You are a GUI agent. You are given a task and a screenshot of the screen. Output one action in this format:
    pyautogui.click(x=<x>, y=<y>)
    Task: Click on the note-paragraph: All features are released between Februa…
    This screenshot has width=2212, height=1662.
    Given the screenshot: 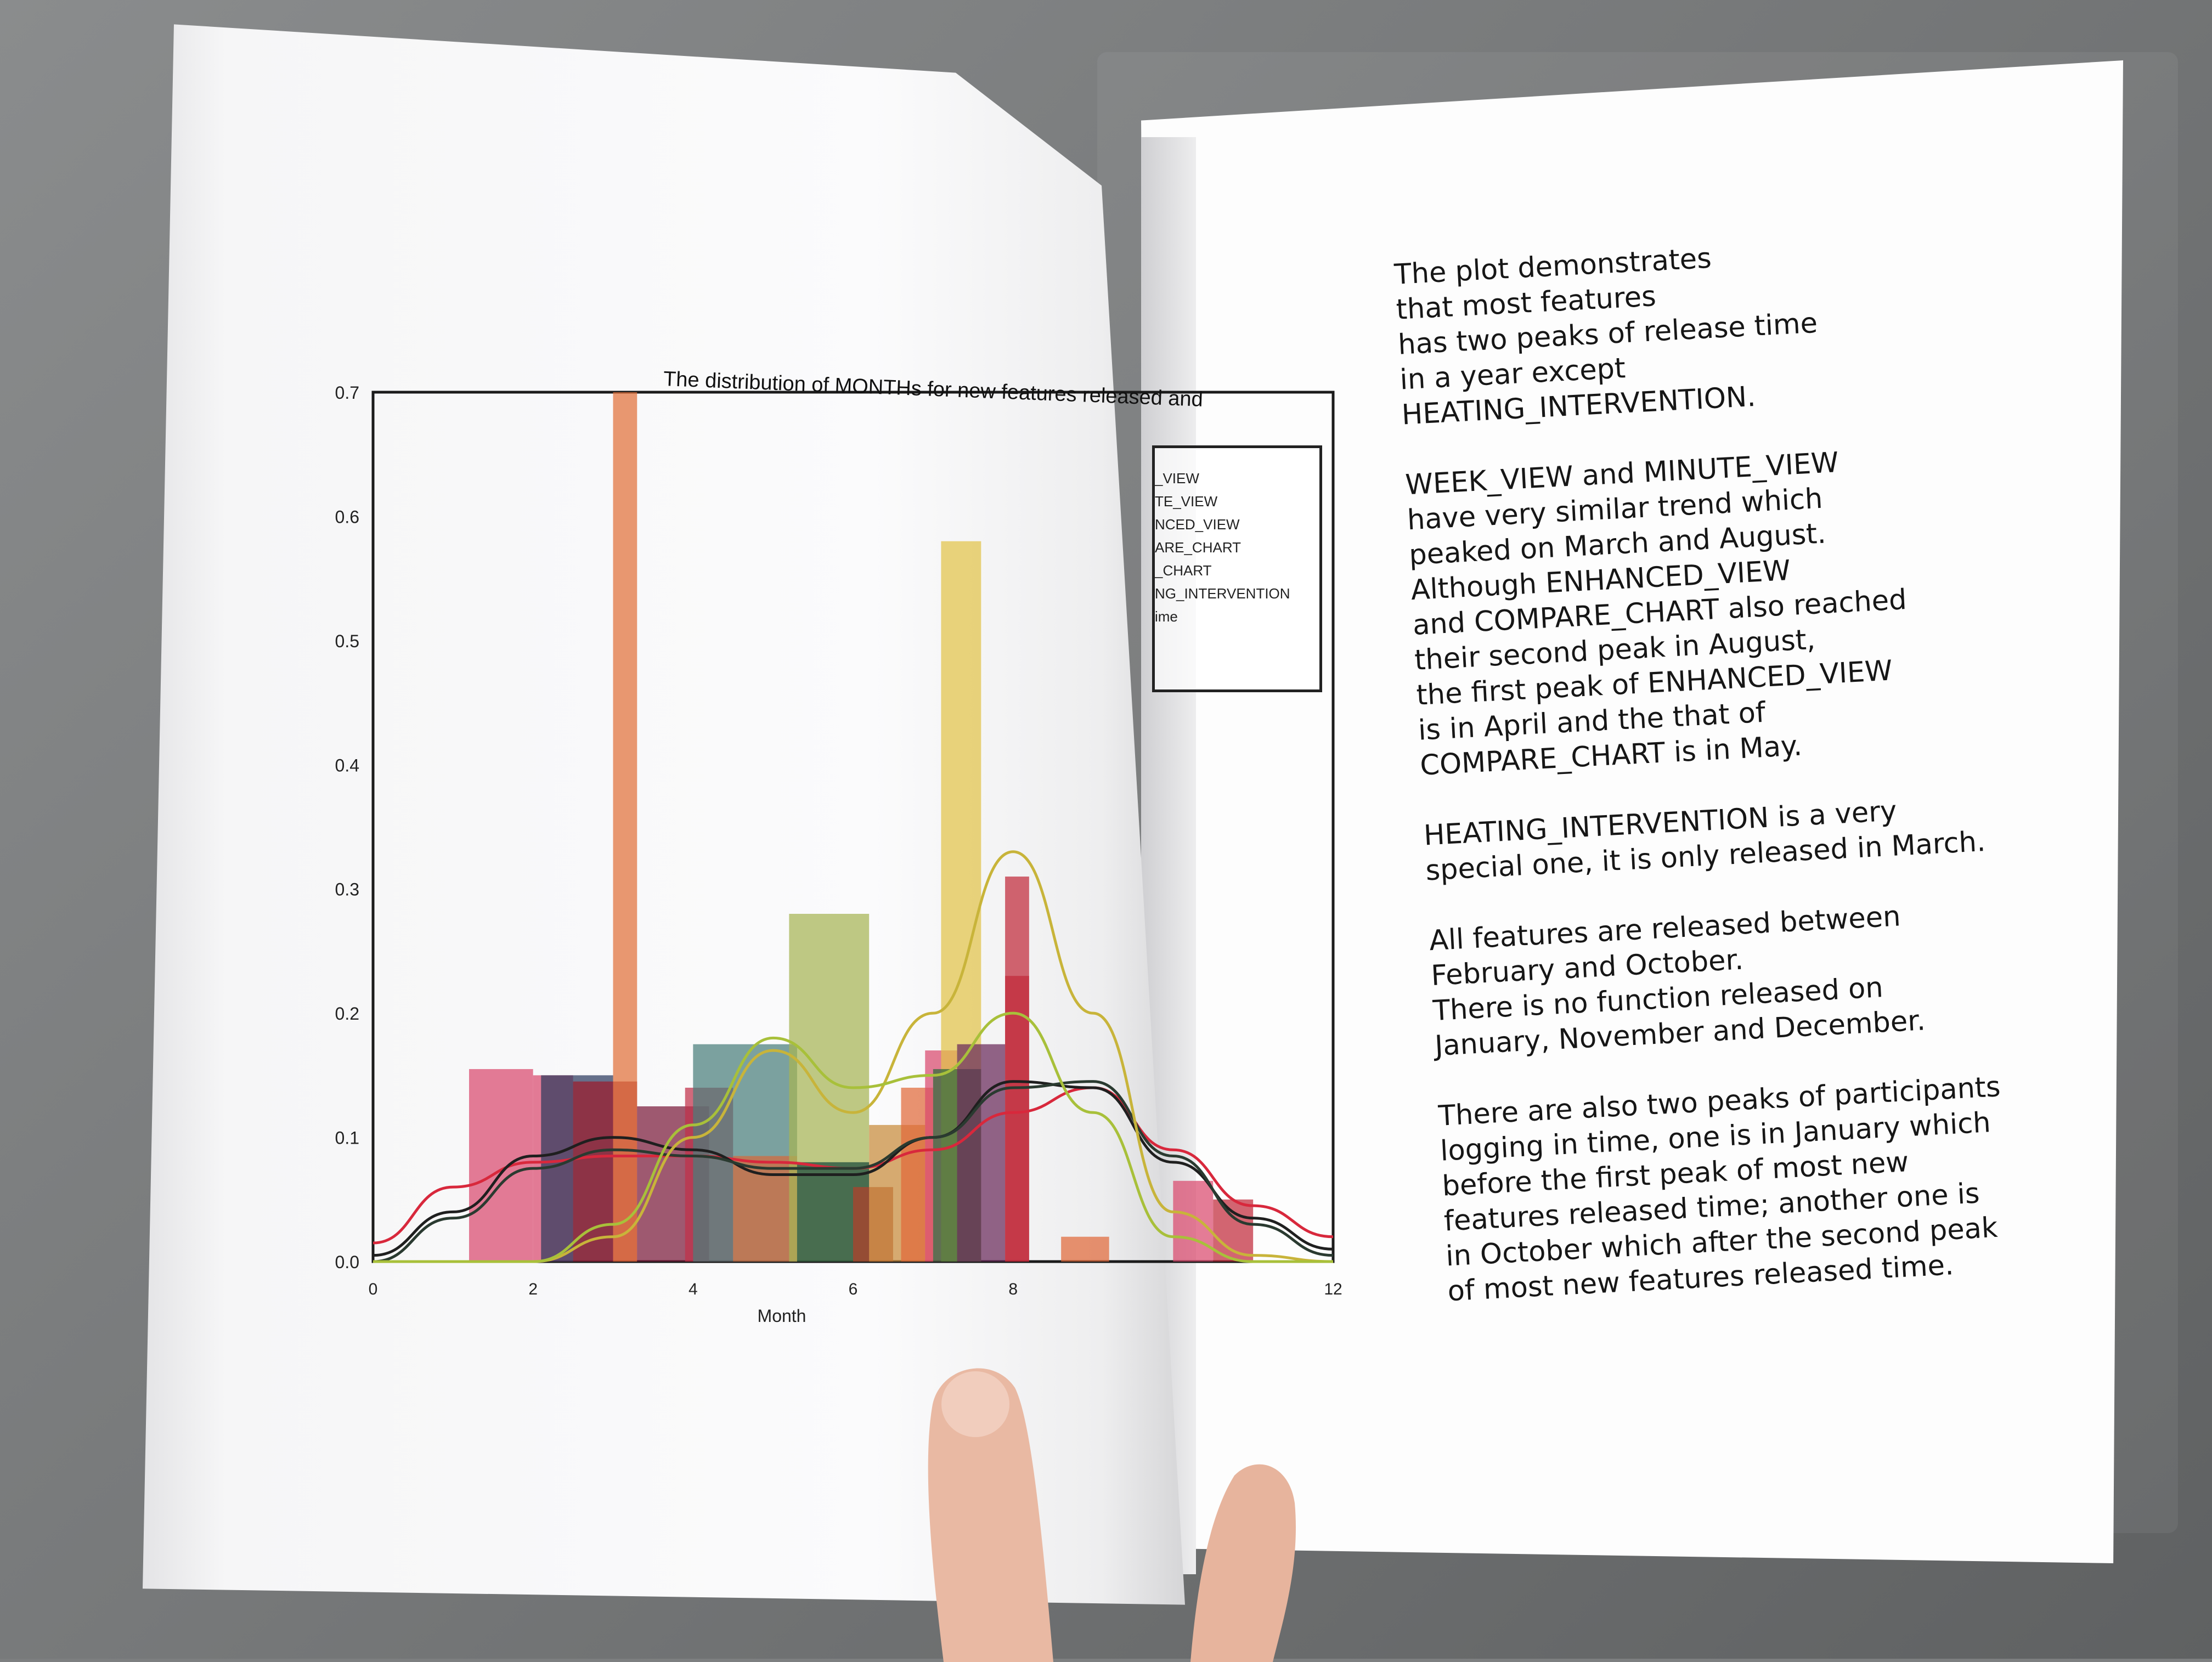 What is the action you would take?
    pyautogui.click(x=1678, y=981)
    